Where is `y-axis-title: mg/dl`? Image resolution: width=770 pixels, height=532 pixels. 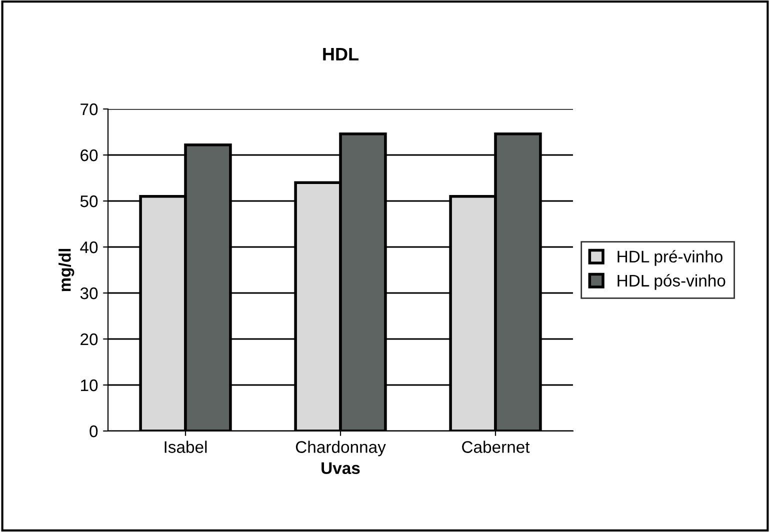
y-axis-title: mg/dl is located at coordinates (66, 270).